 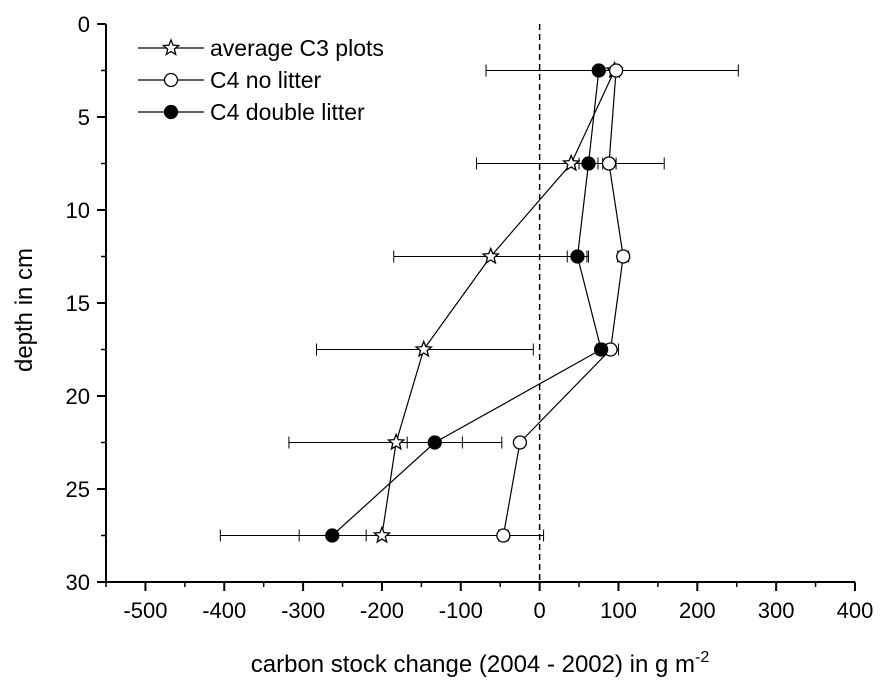 I want to click on y-tick-label: 0, so click(x=84, y=24).